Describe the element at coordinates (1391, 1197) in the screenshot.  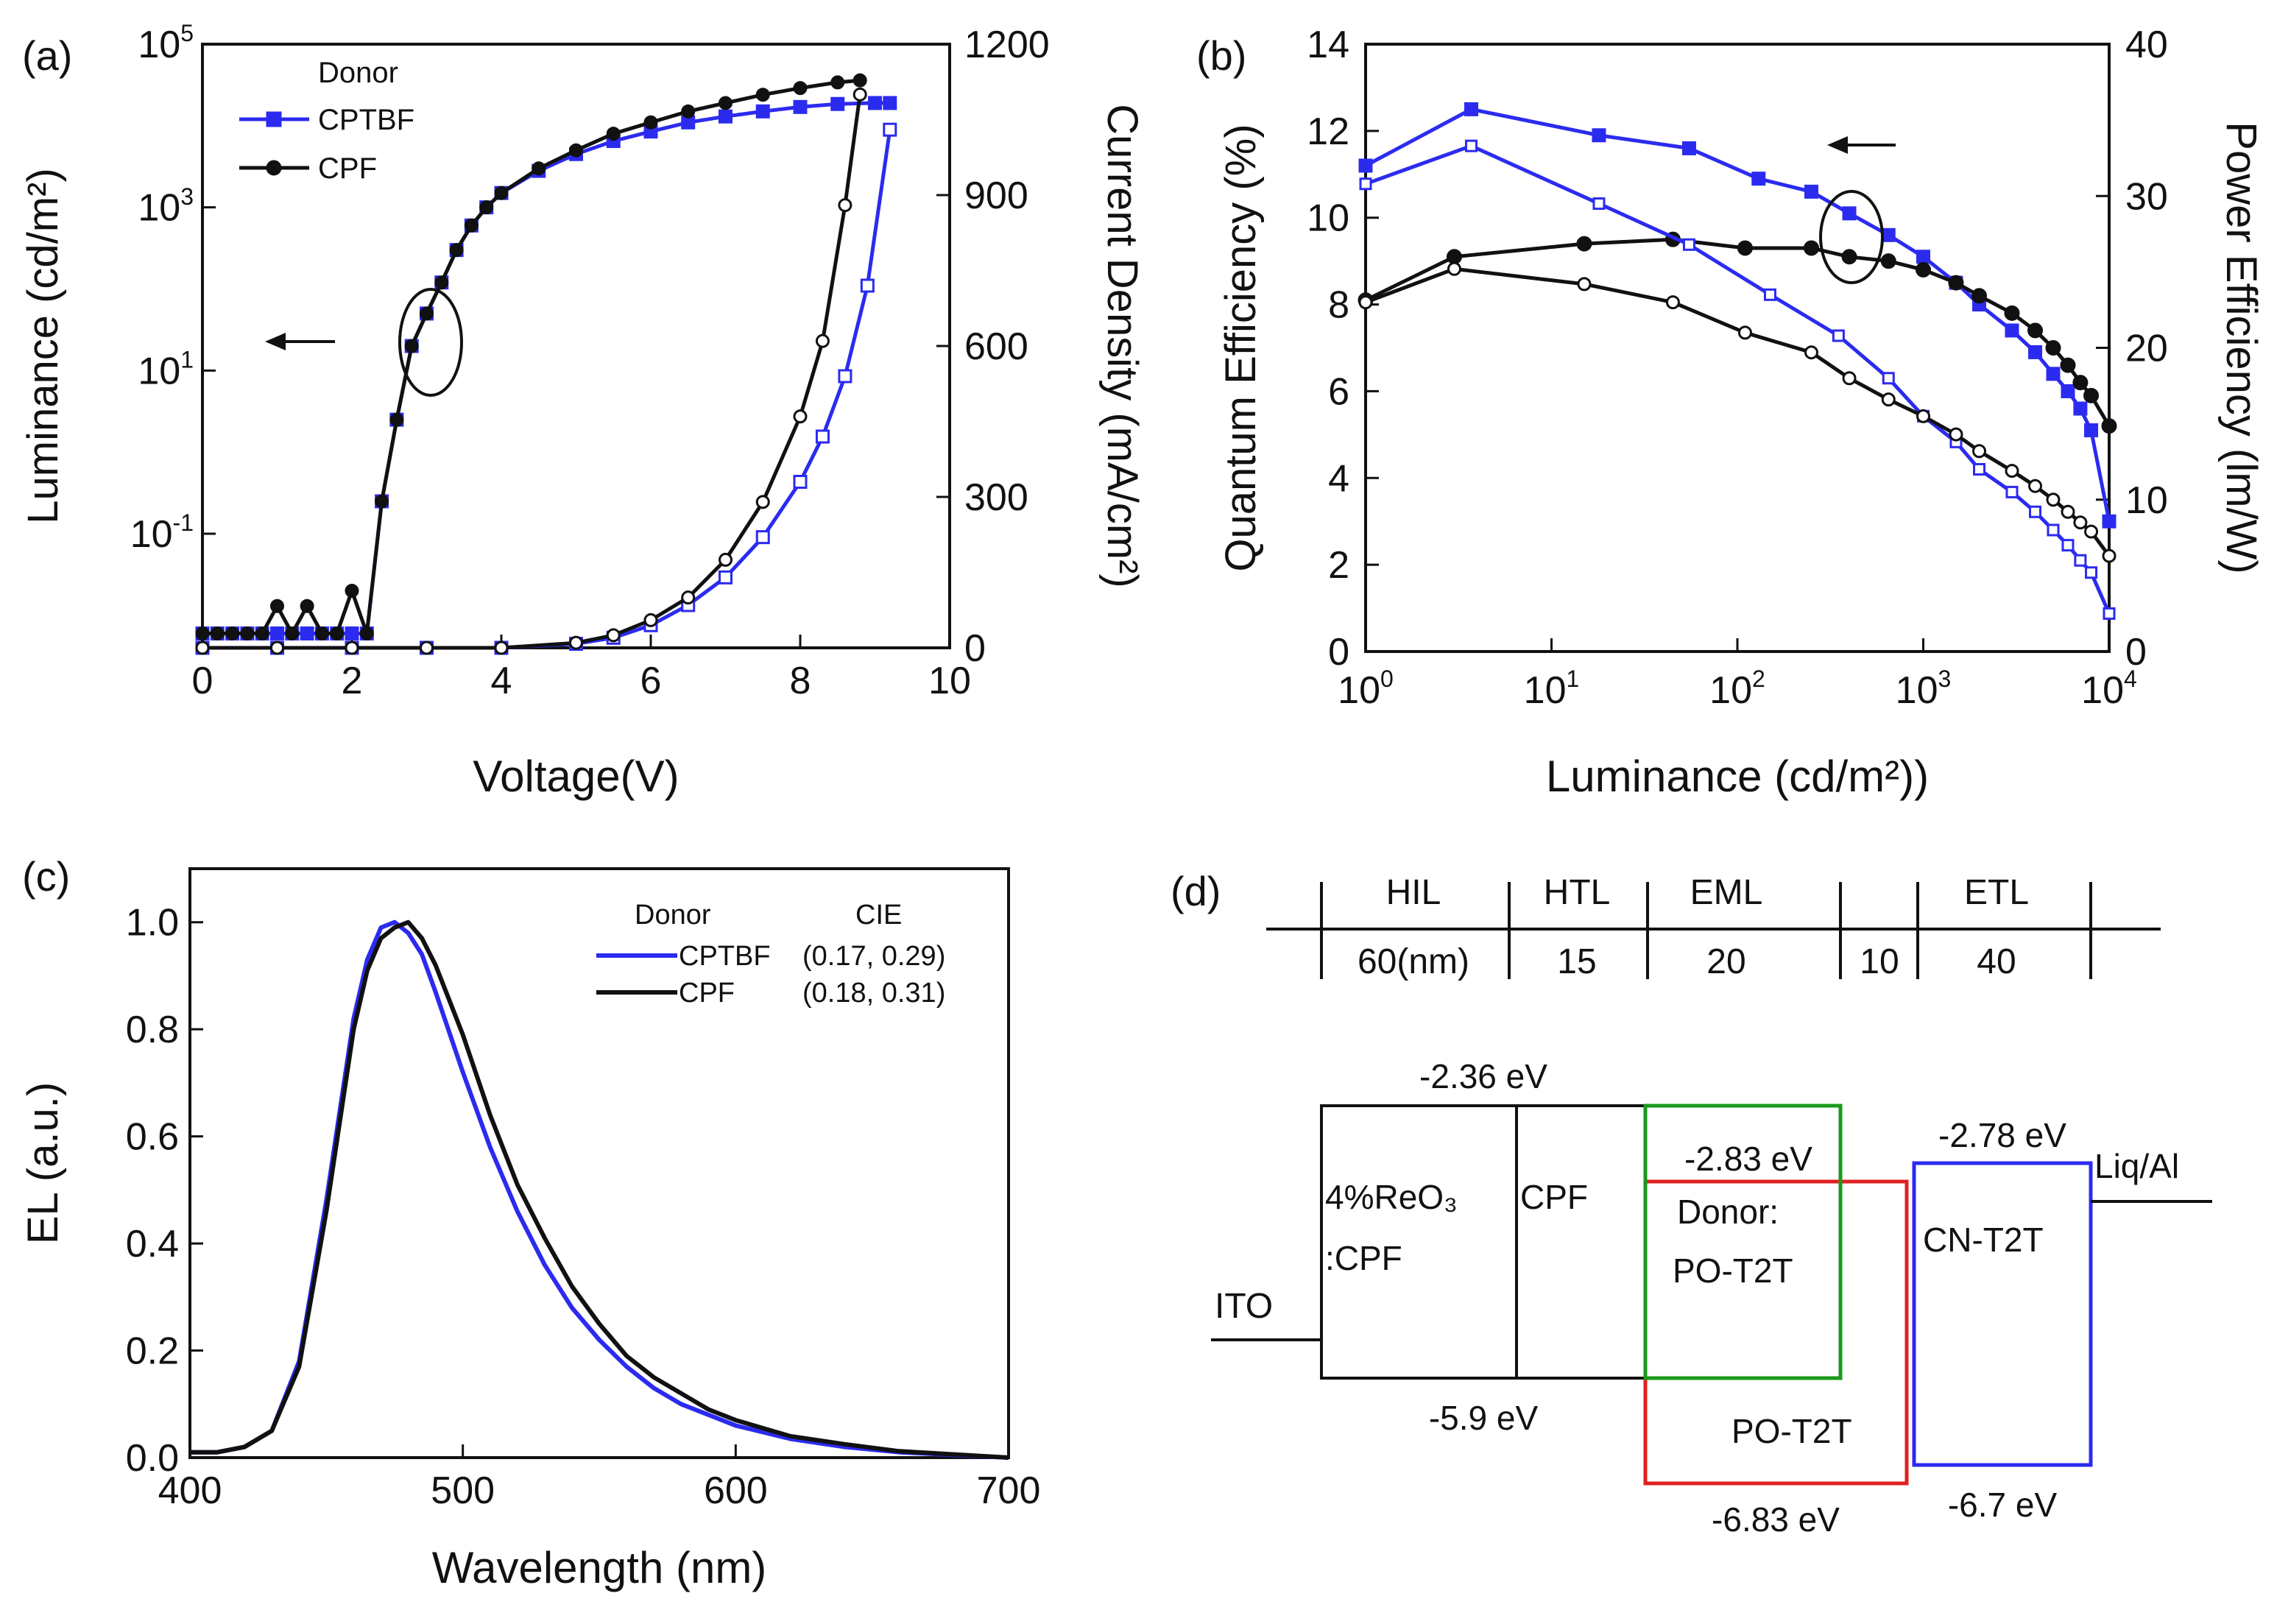
I see `hil-material-label: 4%ReO₃` at that location.